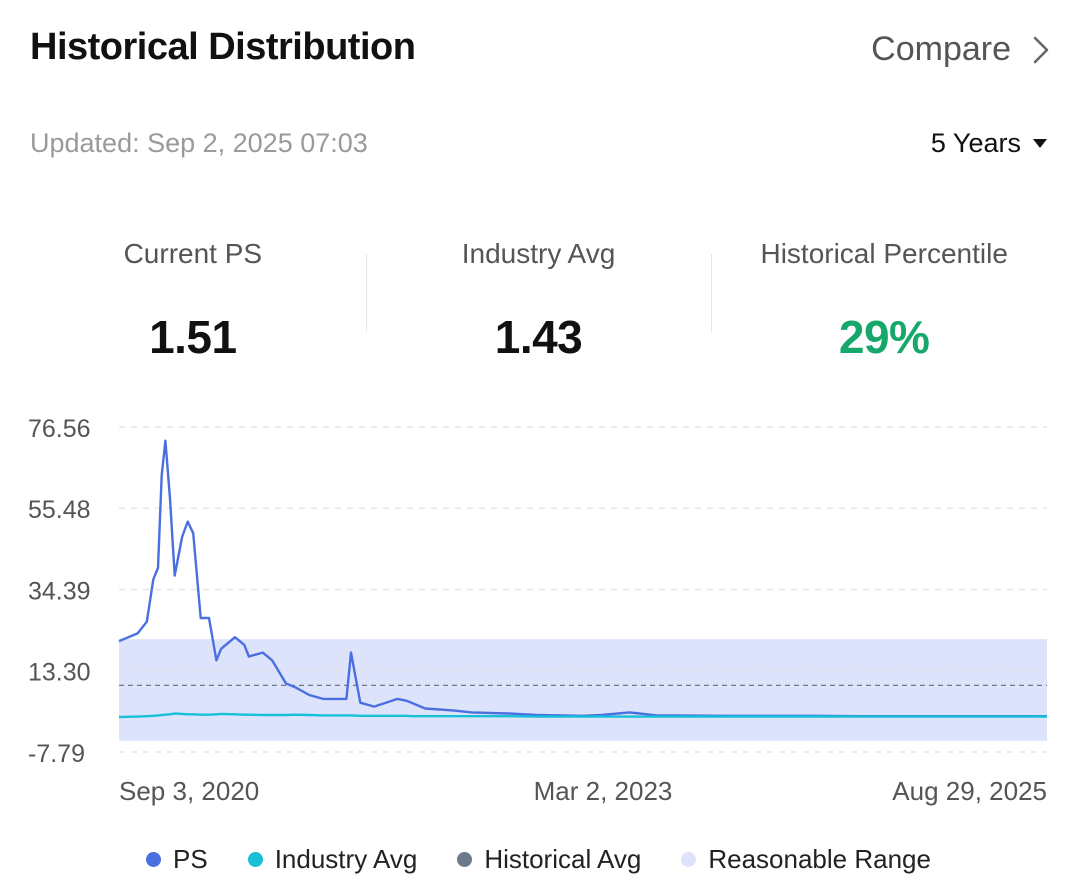 The width and height of the screenshot is (1077, 892). I want to click on updated-timestamp: Updated: Sep 2, 2025 07:03, so click(199, 143).